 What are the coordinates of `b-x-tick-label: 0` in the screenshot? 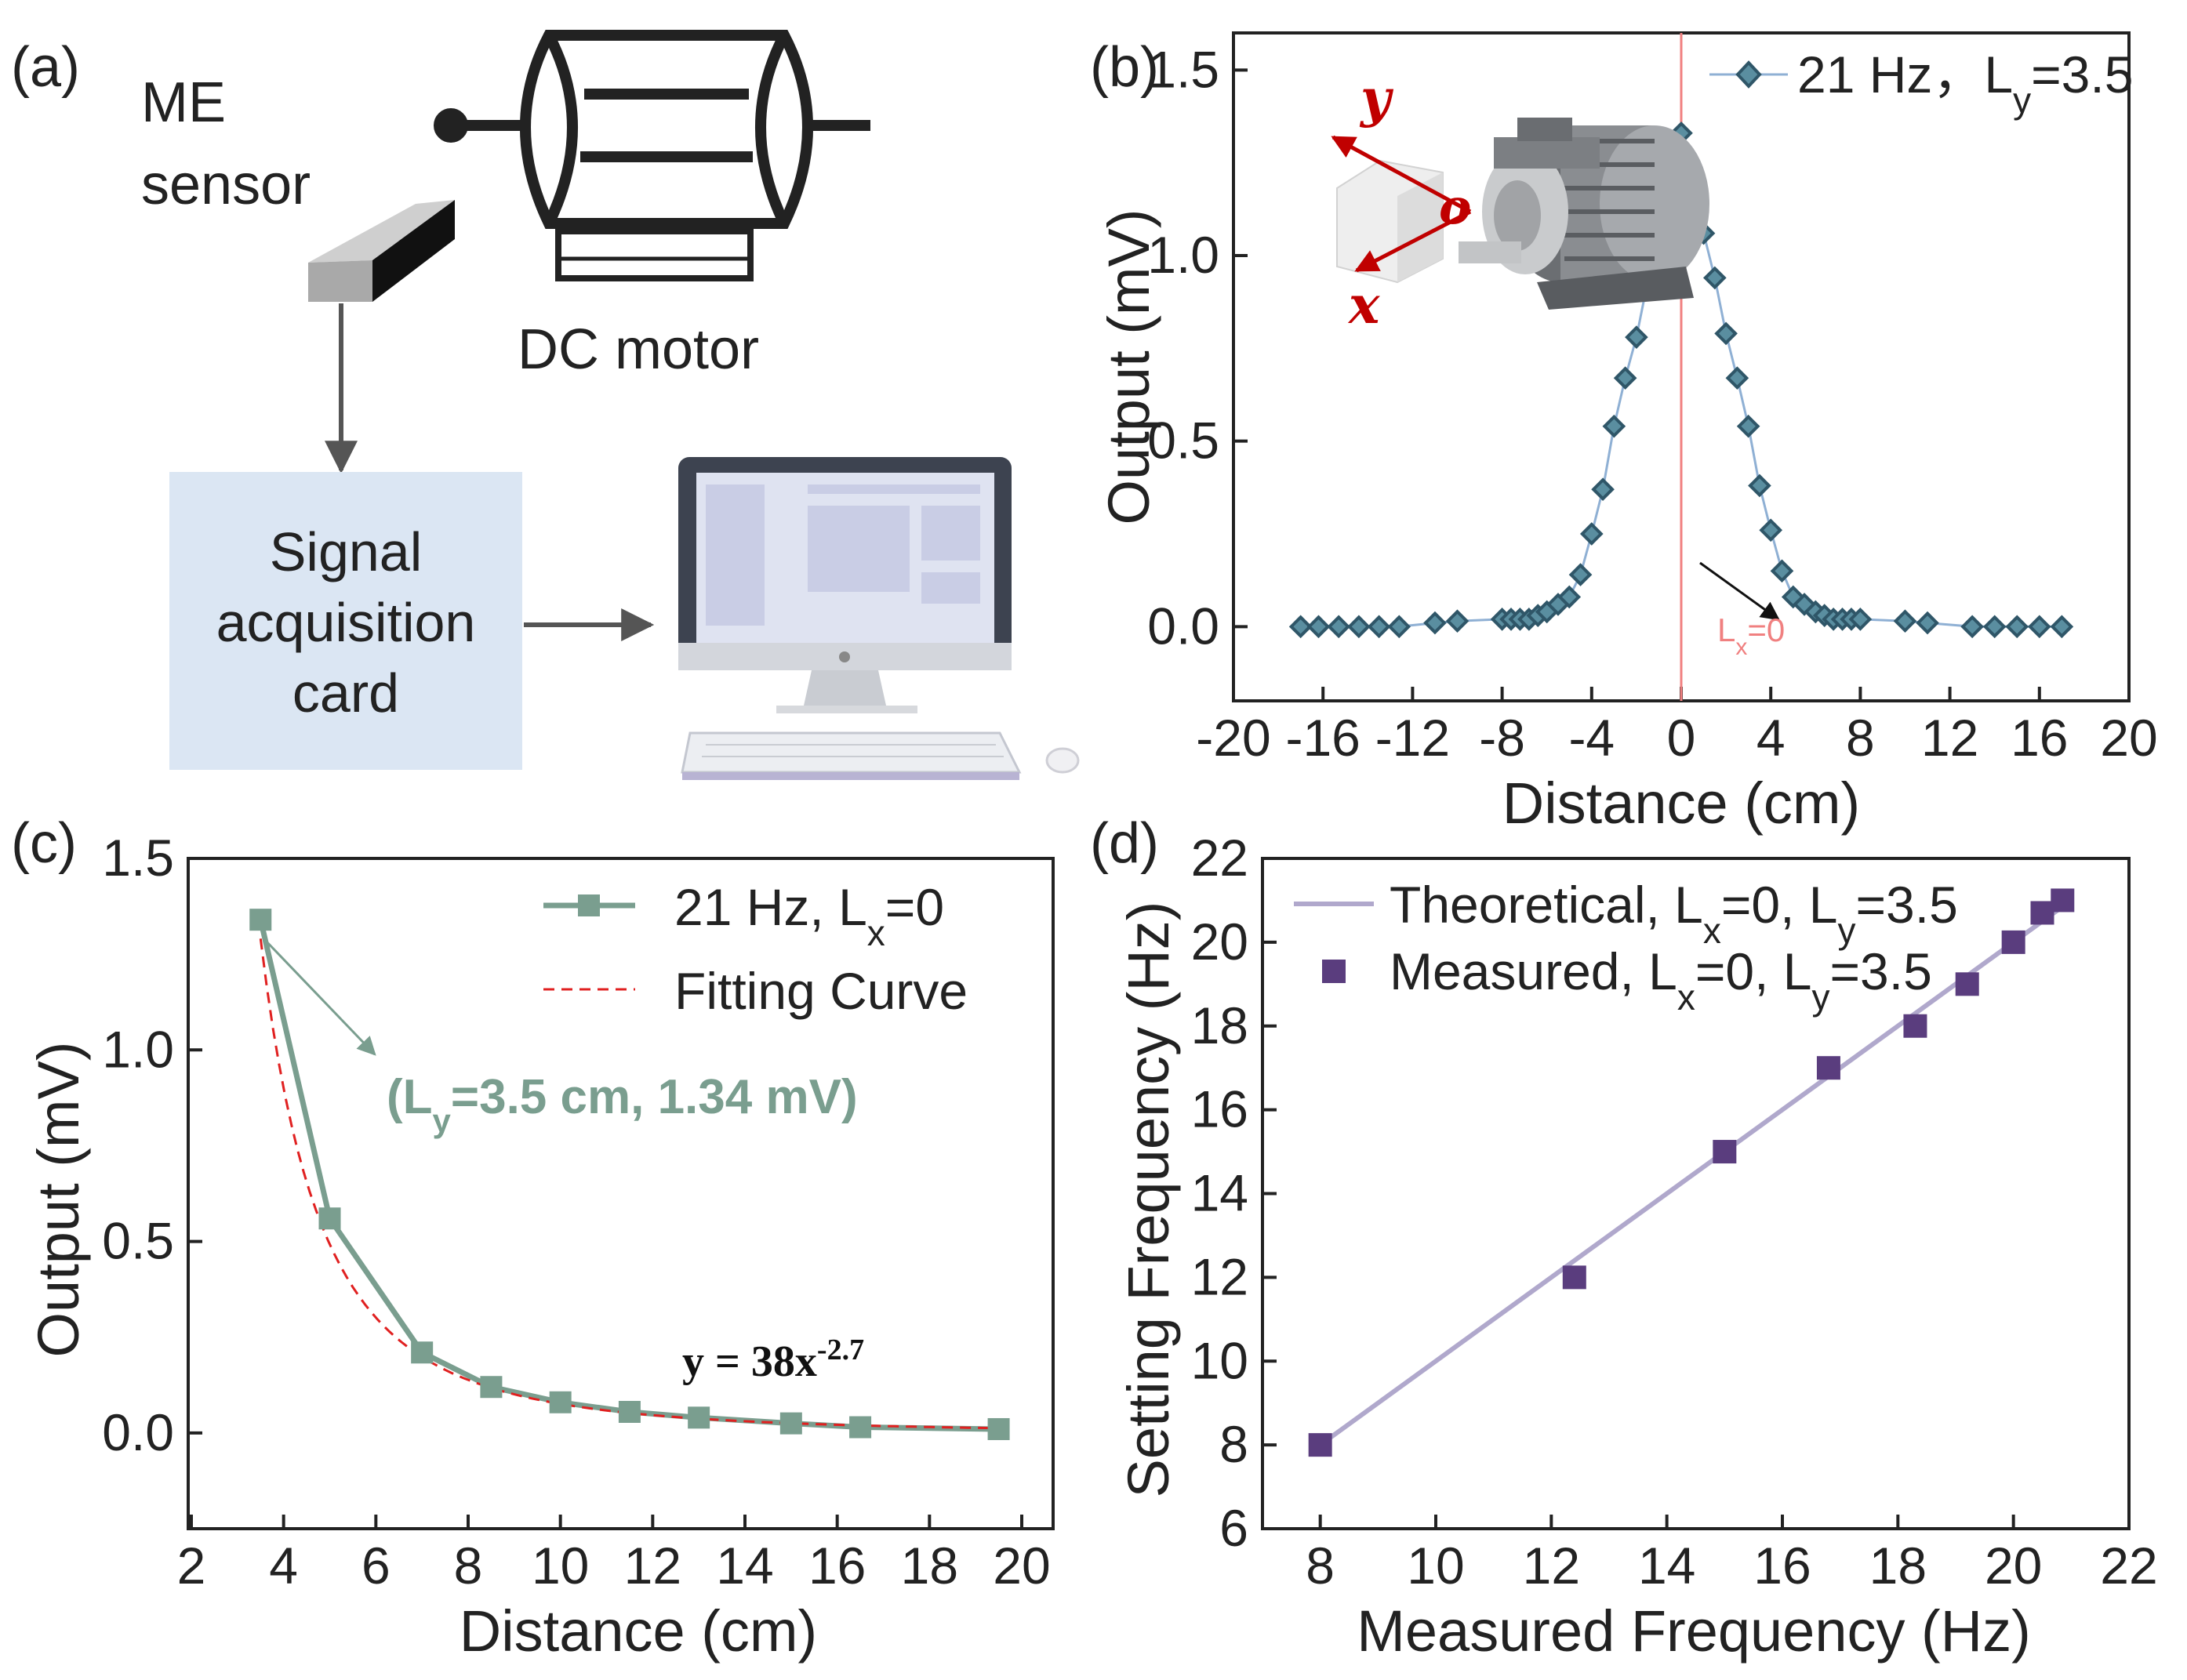 It's located at (1681, 738).